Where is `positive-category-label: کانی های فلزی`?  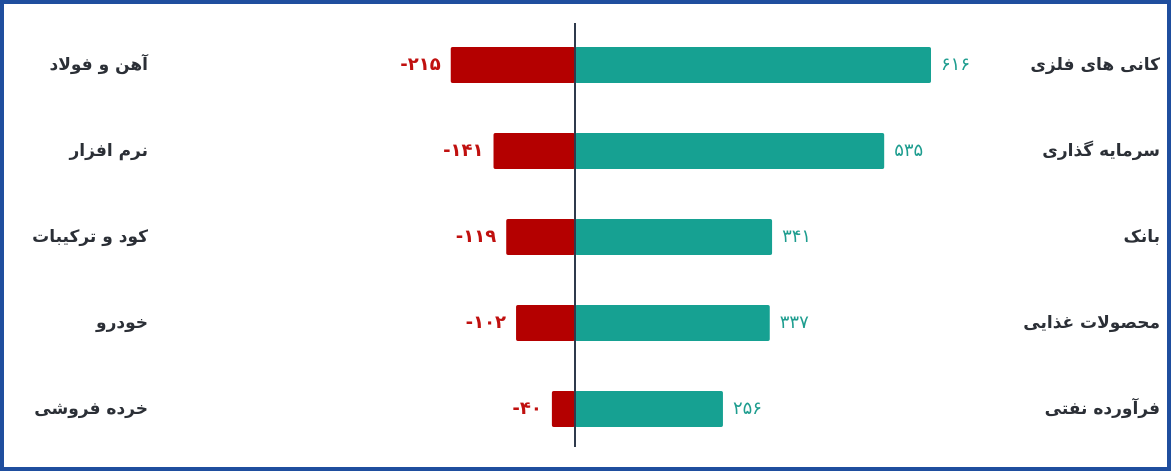 positive-category-label: کانی های فلزی is located at coordinates (1095, 65).